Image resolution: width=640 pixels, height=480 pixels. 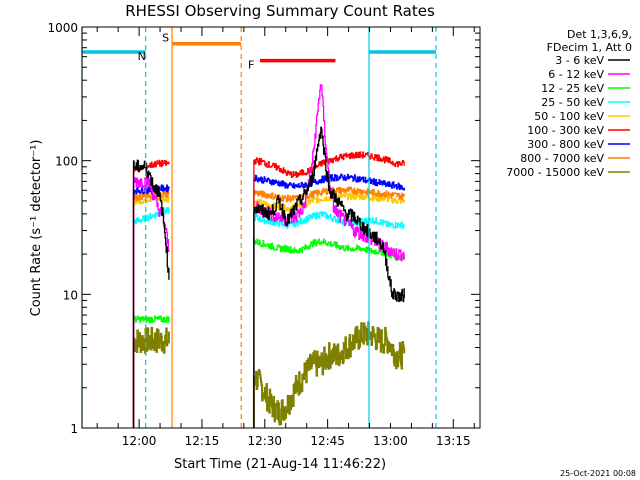 What do you see at coordinates (36, 228) in the screenshot?
I see `y-axis-label: Count Rate (s⁻¹ detector⁻¹)` at bounding box center [36, 228].